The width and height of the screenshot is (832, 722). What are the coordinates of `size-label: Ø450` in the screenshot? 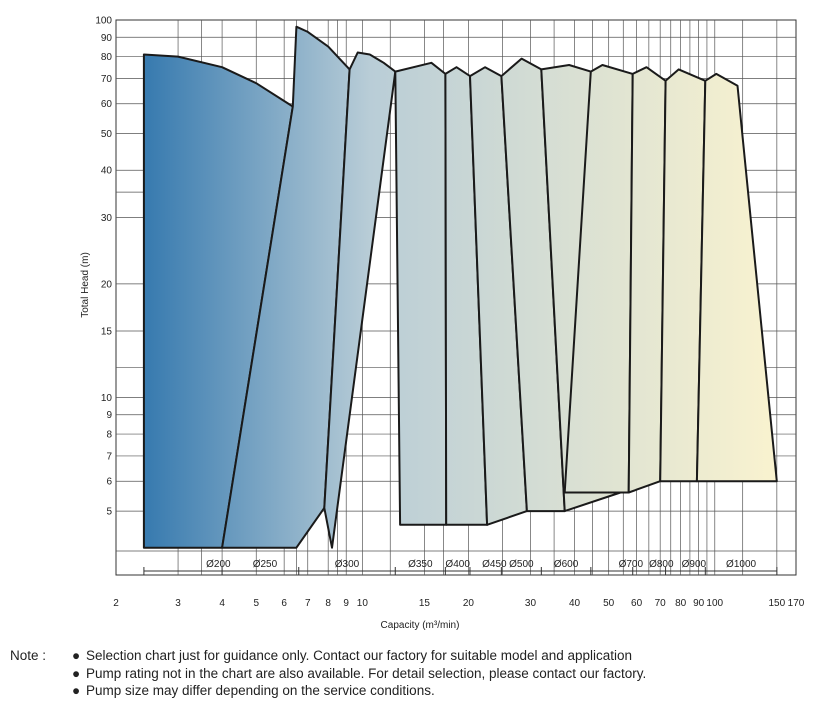 It's located at (494, 564).